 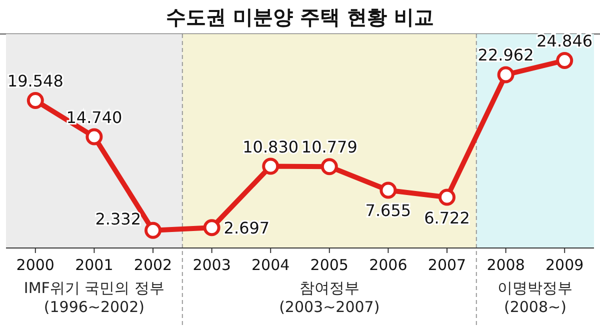 What do you see at coordinates (329, 297) in the screenshot?
I see `band-label: 참여정부 (2003~2007)` at bounding box center [329, 297].